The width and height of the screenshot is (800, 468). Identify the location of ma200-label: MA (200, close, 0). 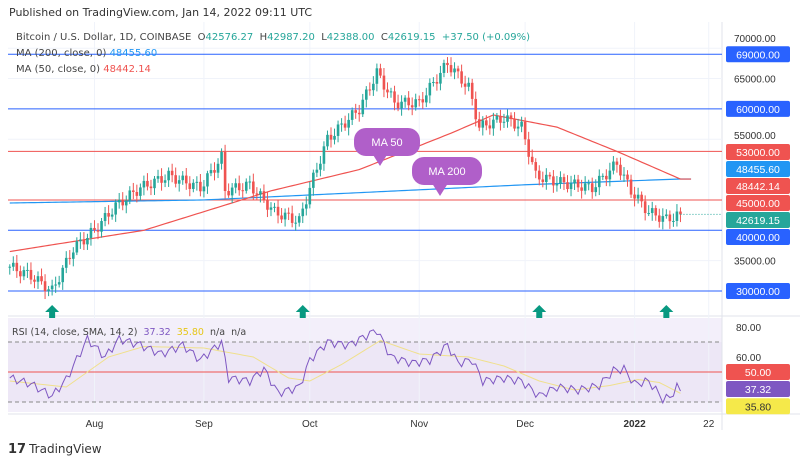
(61, 53).